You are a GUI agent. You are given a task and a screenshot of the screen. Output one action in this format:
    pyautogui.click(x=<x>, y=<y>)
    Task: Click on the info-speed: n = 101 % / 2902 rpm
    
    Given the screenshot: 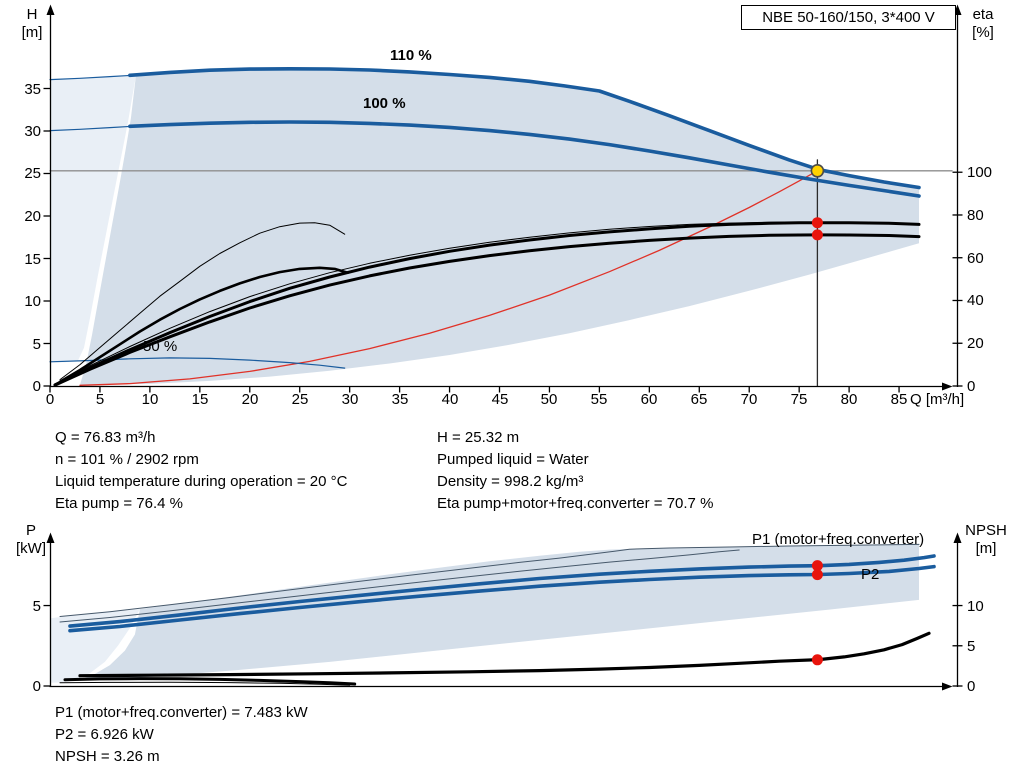 What is the action you would take?
    pyautogui.click(x=127, y=459)
    